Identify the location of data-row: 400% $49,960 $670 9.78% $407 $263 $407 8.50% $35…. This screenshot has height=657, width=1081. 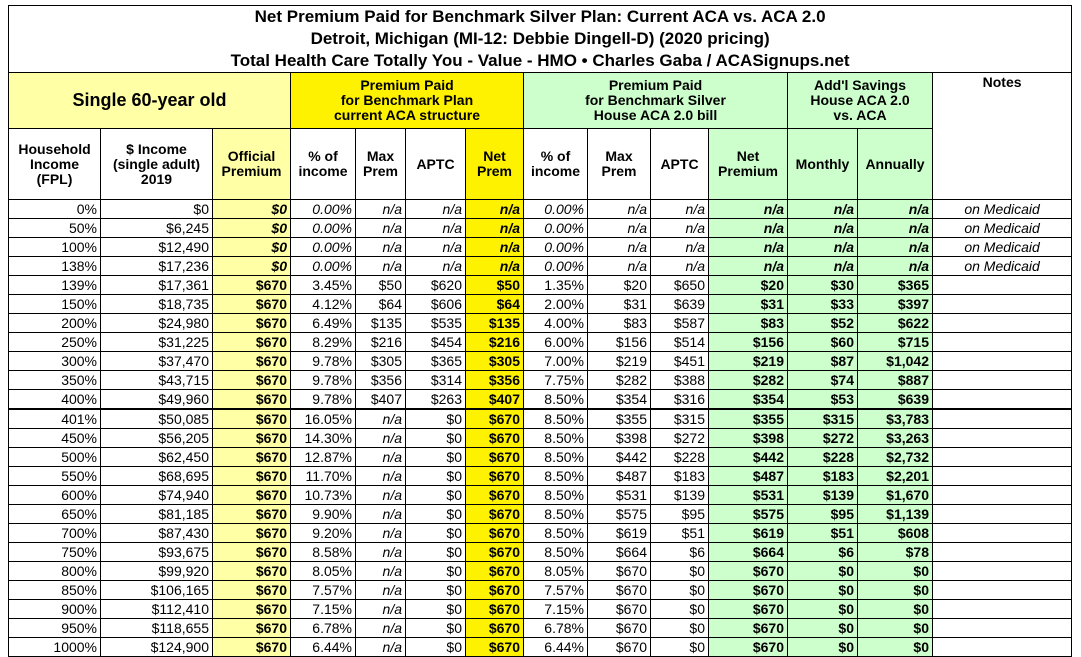
(540, 399).